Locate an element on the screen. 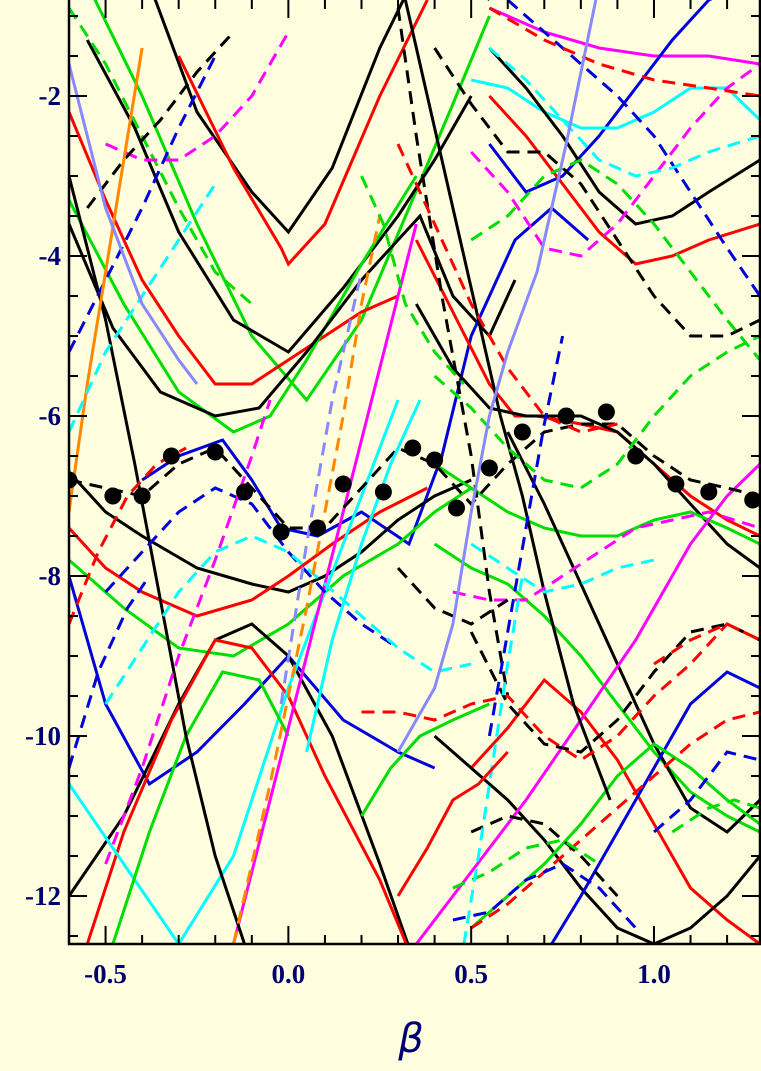 This screenshot has width=761, height=1071. y-tick-label: -12 is located at coordinates (43, 896).